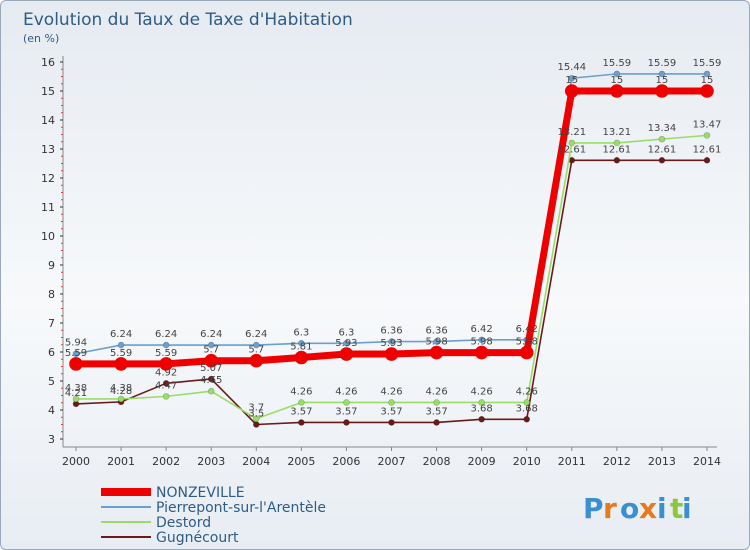  I want to click on legend-label: Pierrepont-sur-l'Arentèle, so click(241, 508).